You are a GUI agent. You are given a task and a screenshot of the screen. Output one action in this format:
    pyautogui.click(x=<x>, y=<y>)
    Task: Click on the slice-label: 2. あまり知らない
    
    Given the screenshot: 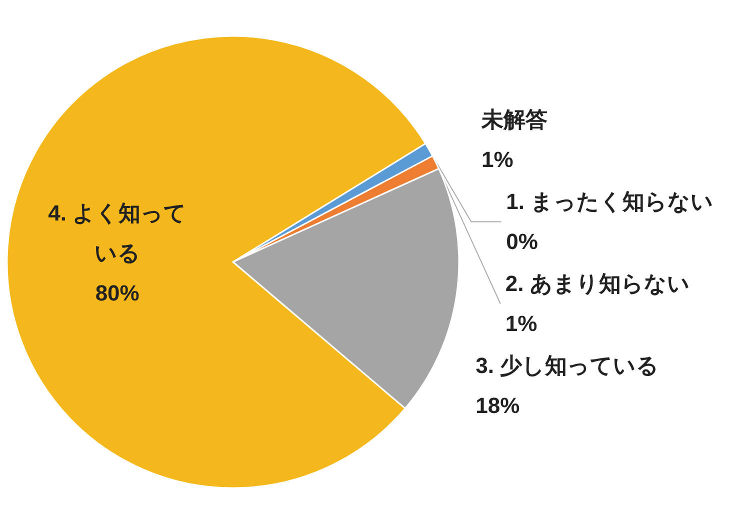 What is the action you would take?
    pyautogui.click(x=597, y=283)
    